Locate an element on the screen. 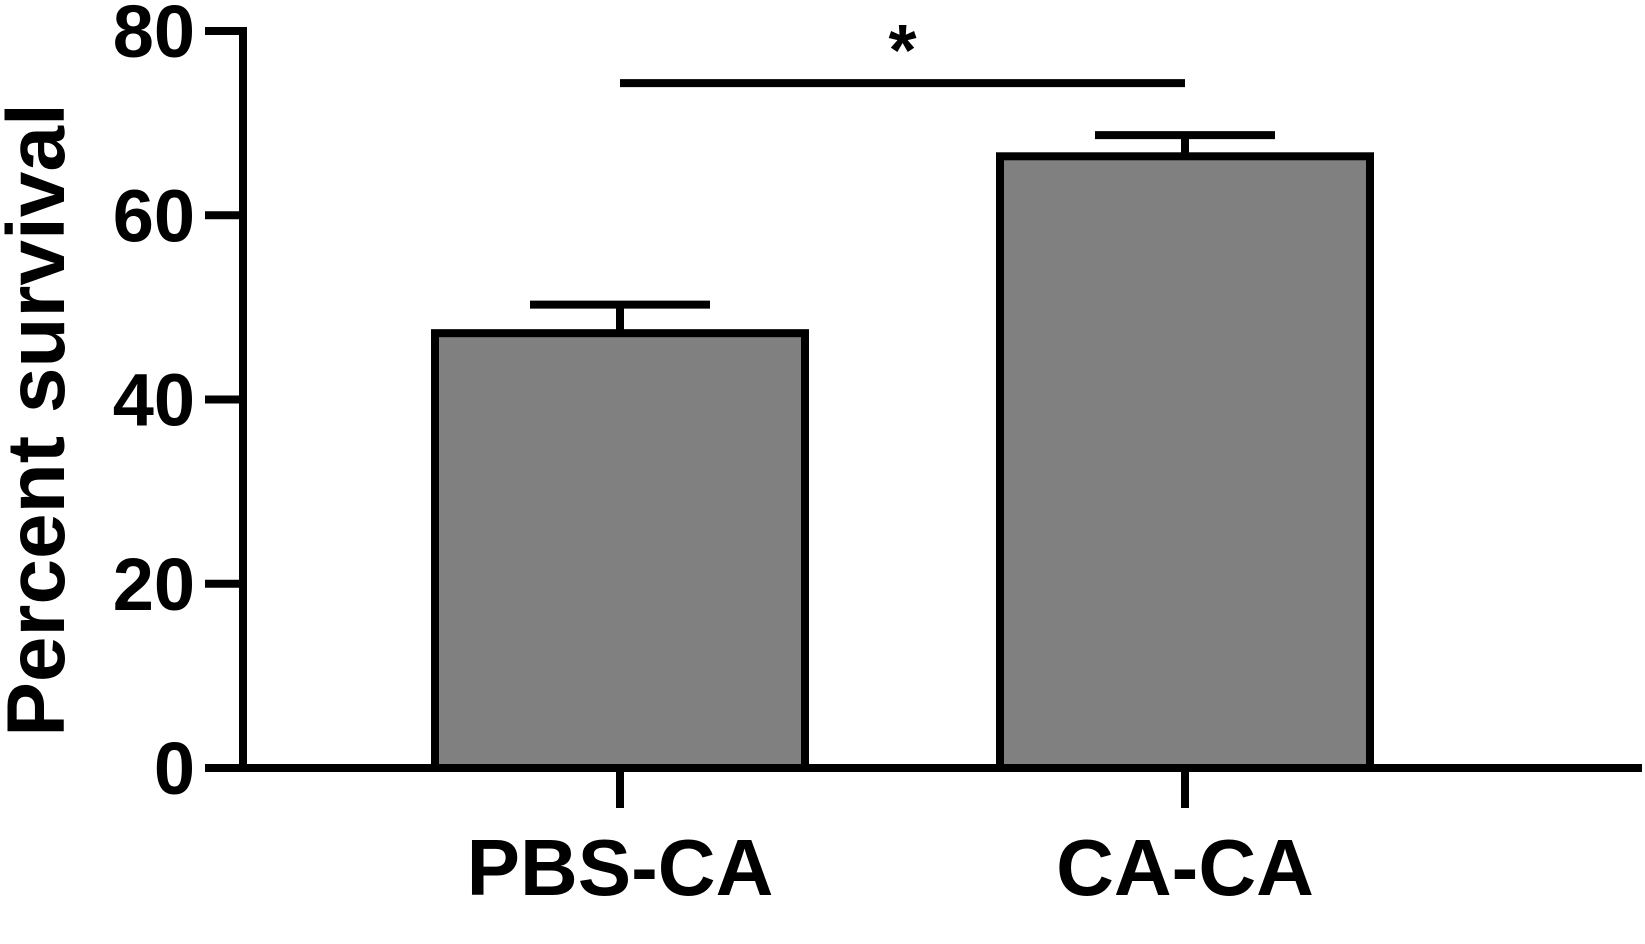  y-tick-label-80: 80 is located at coordinates (154, 36).